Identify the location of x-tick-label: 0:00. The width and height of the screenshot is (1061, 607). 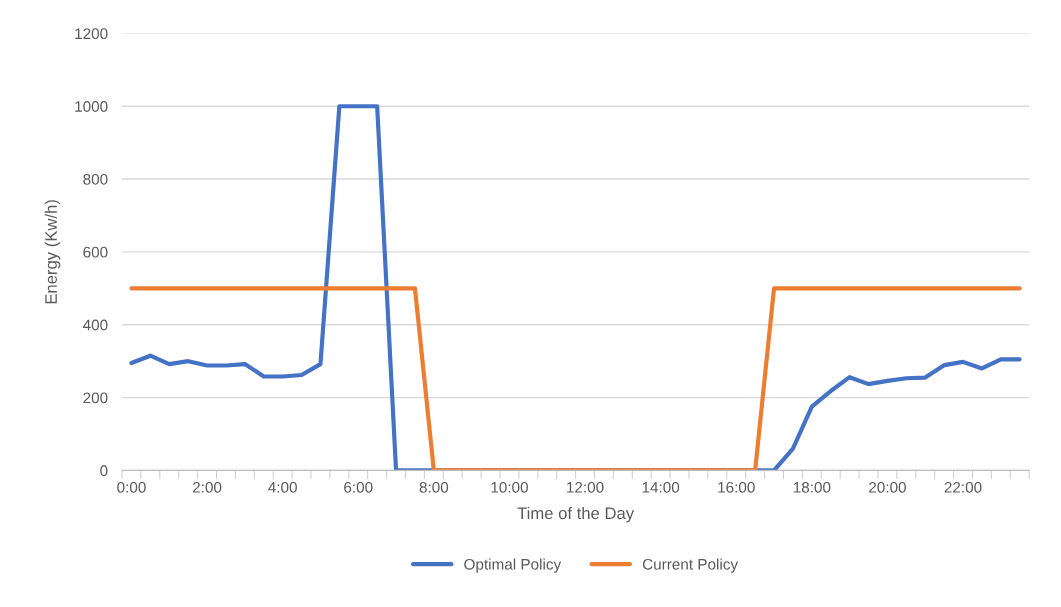
(131, 487).